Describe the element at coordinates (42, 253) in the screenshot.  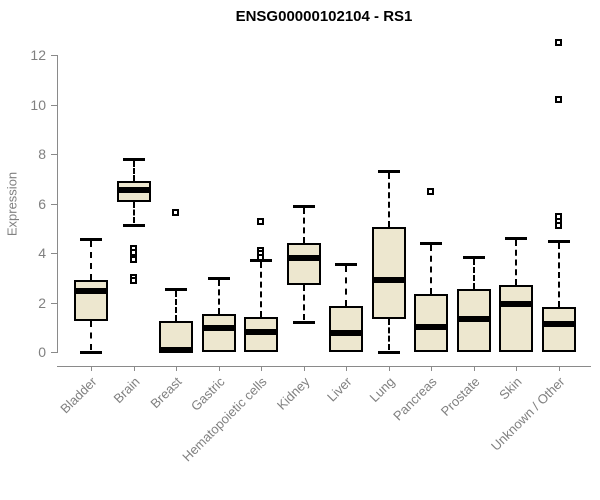
I see `y-axis-tick-label: 4` at that location.